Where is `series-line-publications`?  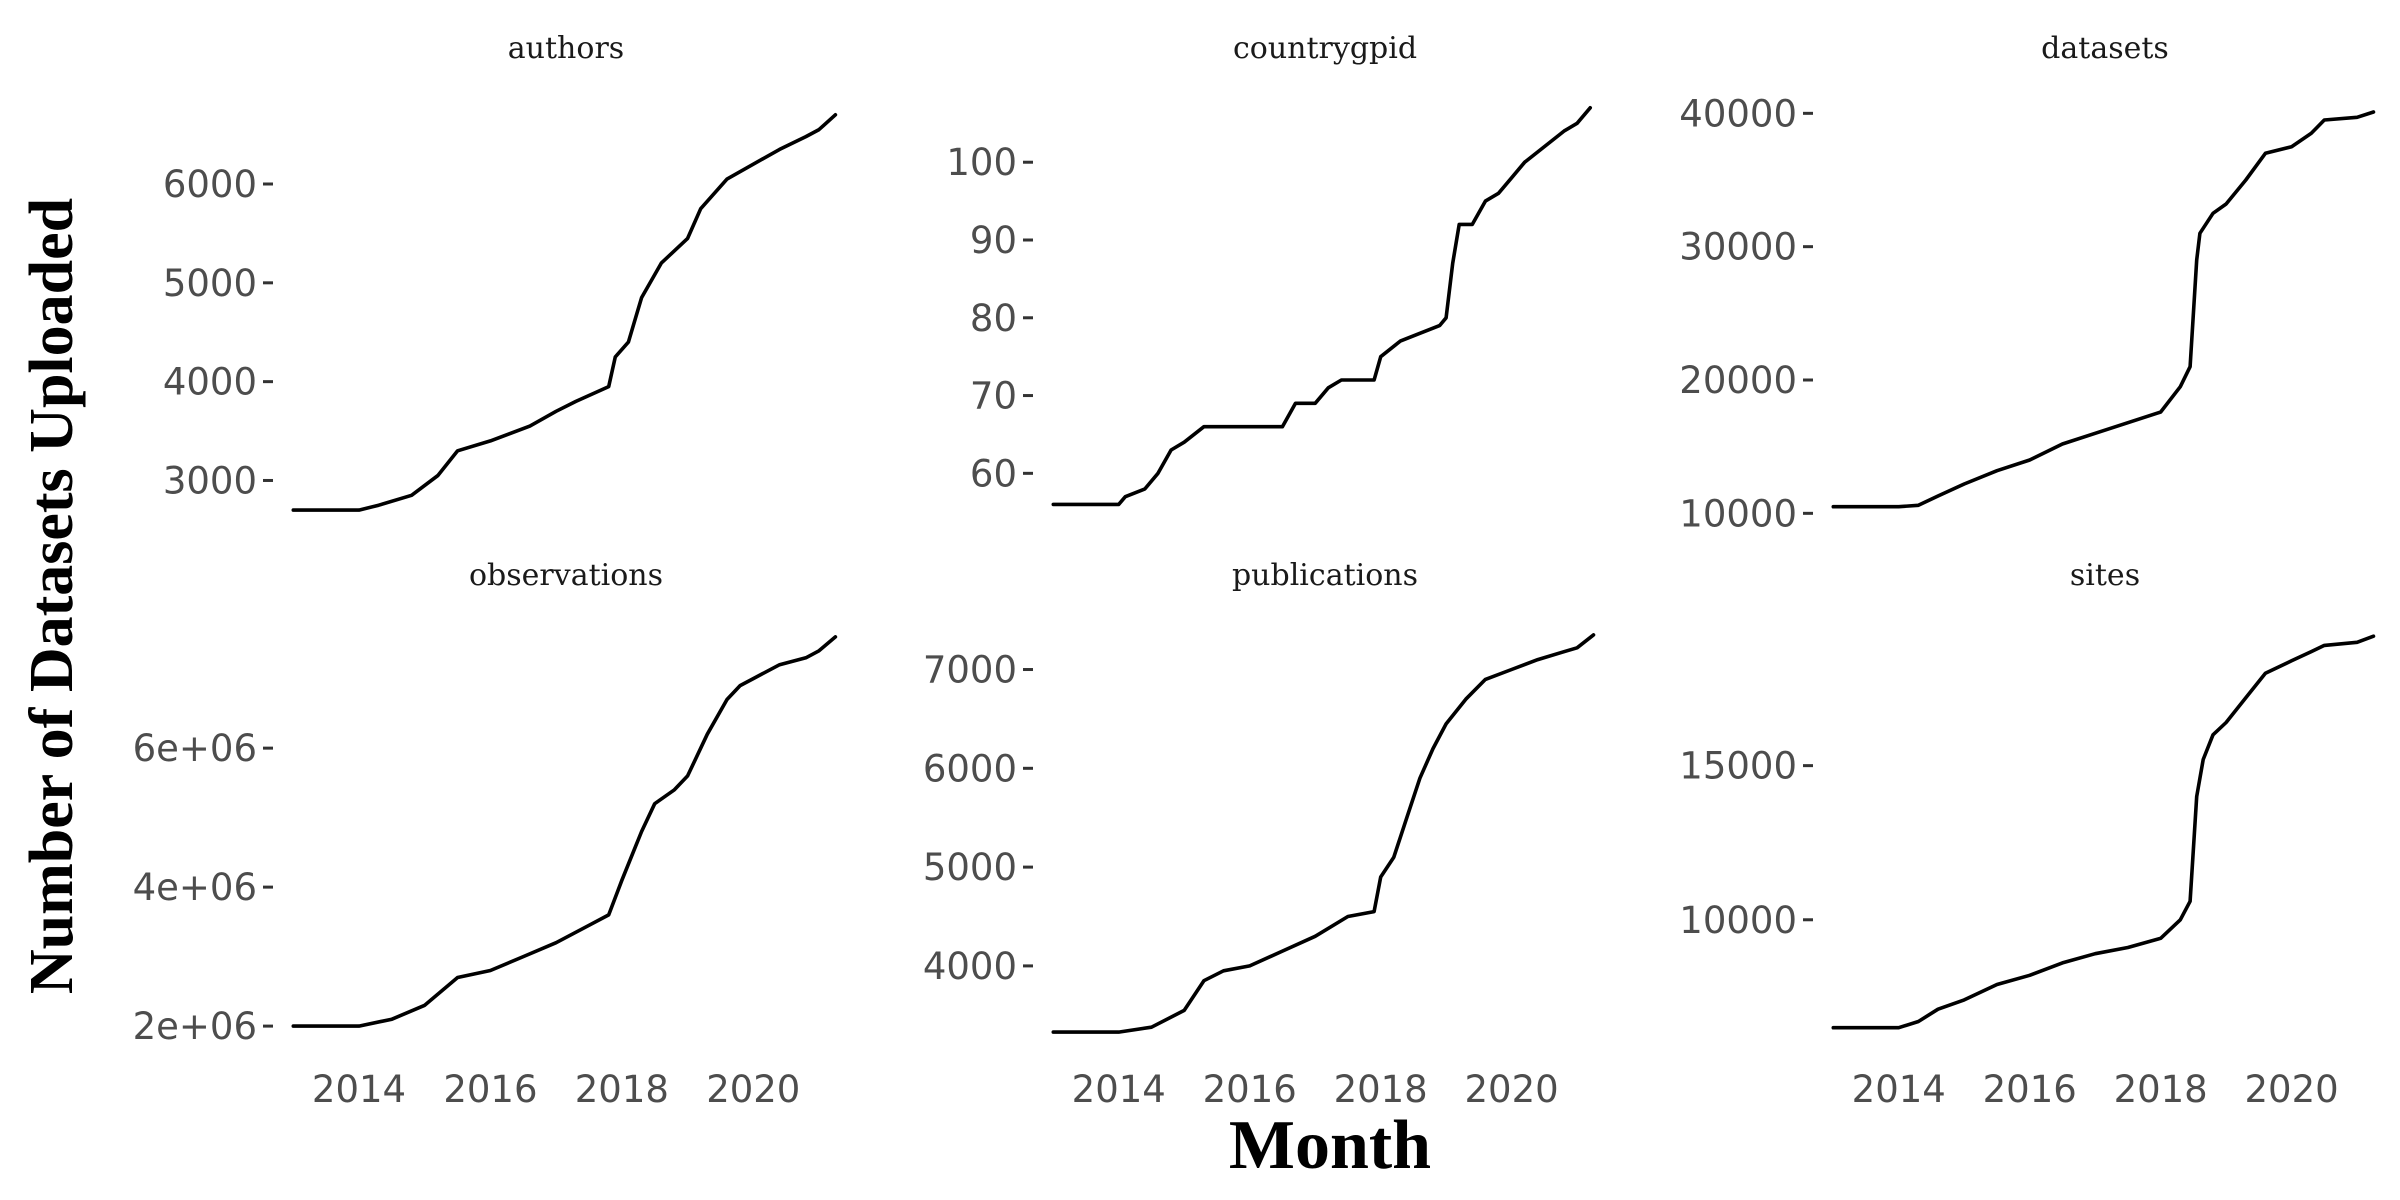 series-line-publications is located at coordinates (1323, 833).